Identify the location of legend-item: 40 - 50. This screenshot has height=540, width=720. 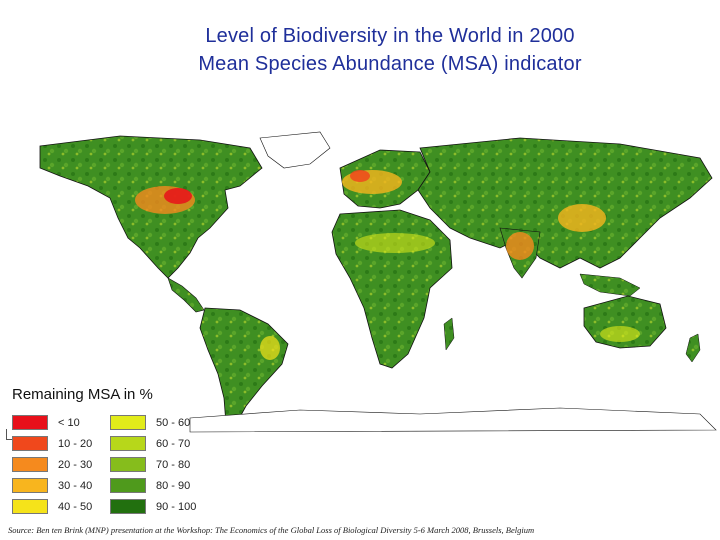
(52, 506).